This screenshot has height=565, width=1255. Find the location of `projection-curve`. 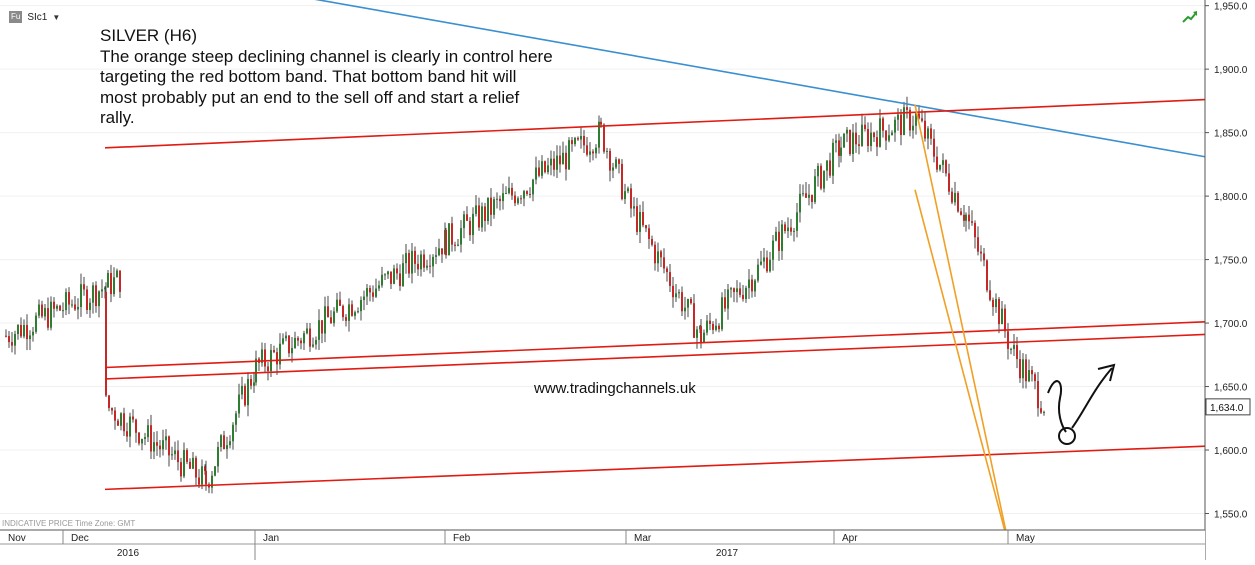

projection-curve is located at coordinates (1057, 406).